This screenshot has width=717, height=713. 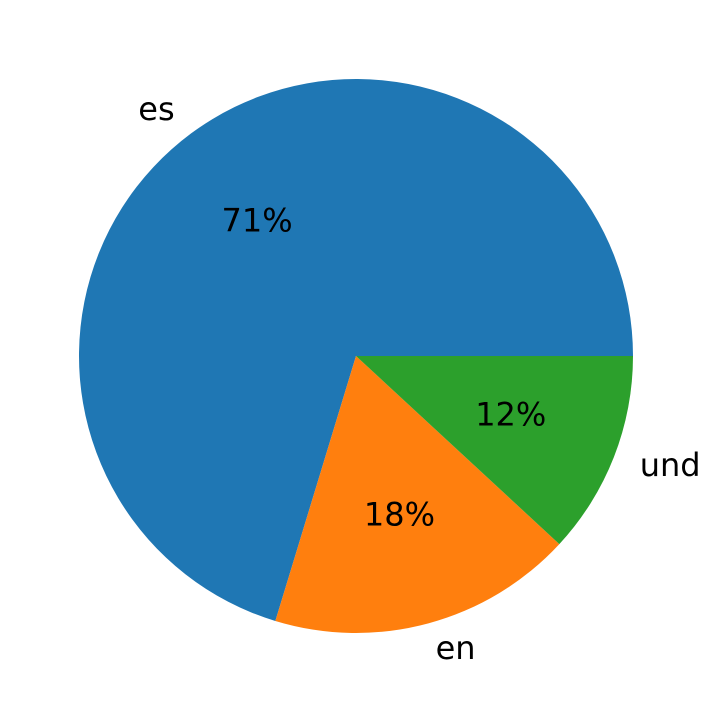 I want to click on percent-label: 12%, so click(x=510, y=415).